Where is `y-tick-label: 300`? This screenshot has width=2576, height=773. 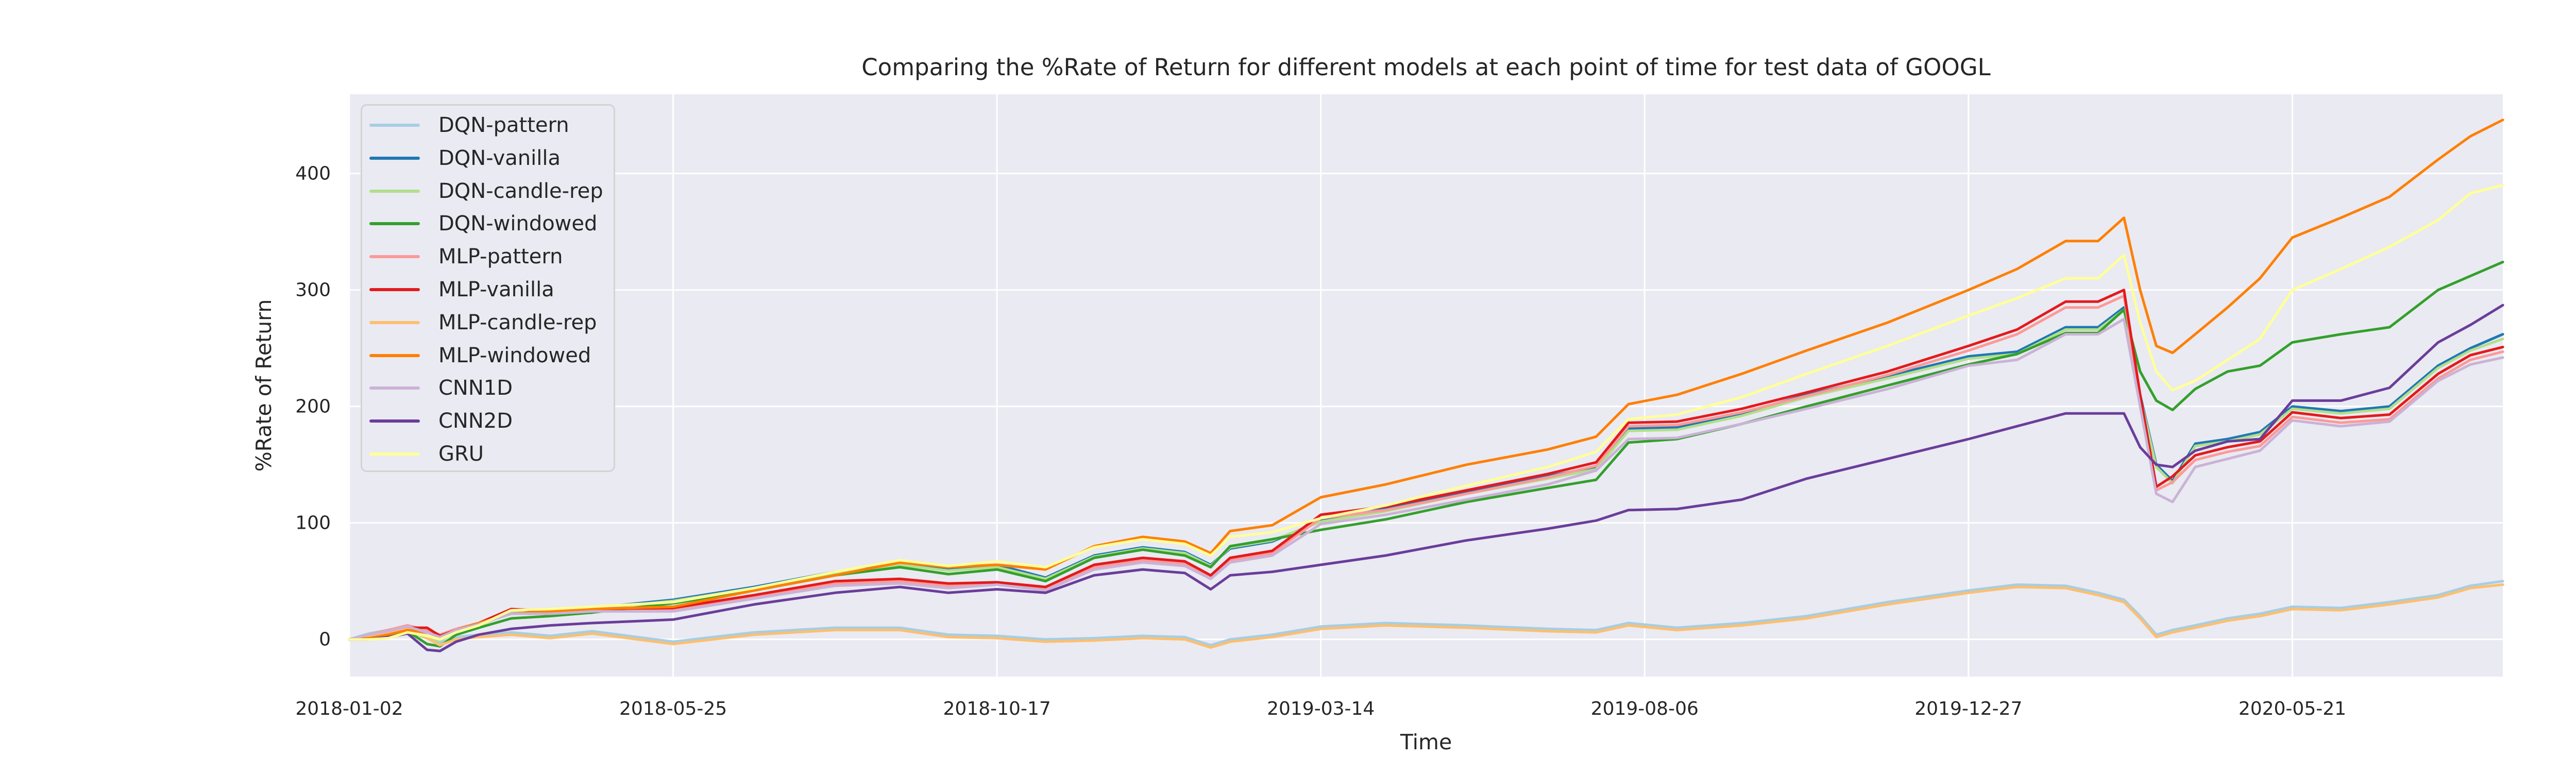 y-tick-label: 300 is located at coordinates (313, 290).